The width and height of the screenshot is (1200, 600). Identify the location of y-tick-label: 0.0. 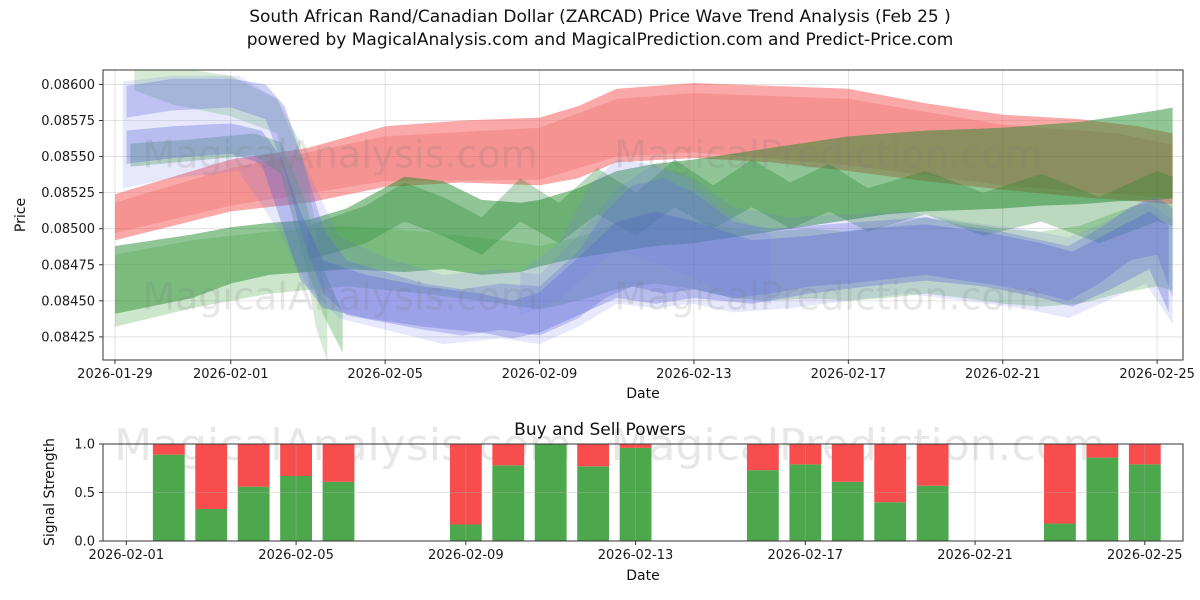
(84, 542).